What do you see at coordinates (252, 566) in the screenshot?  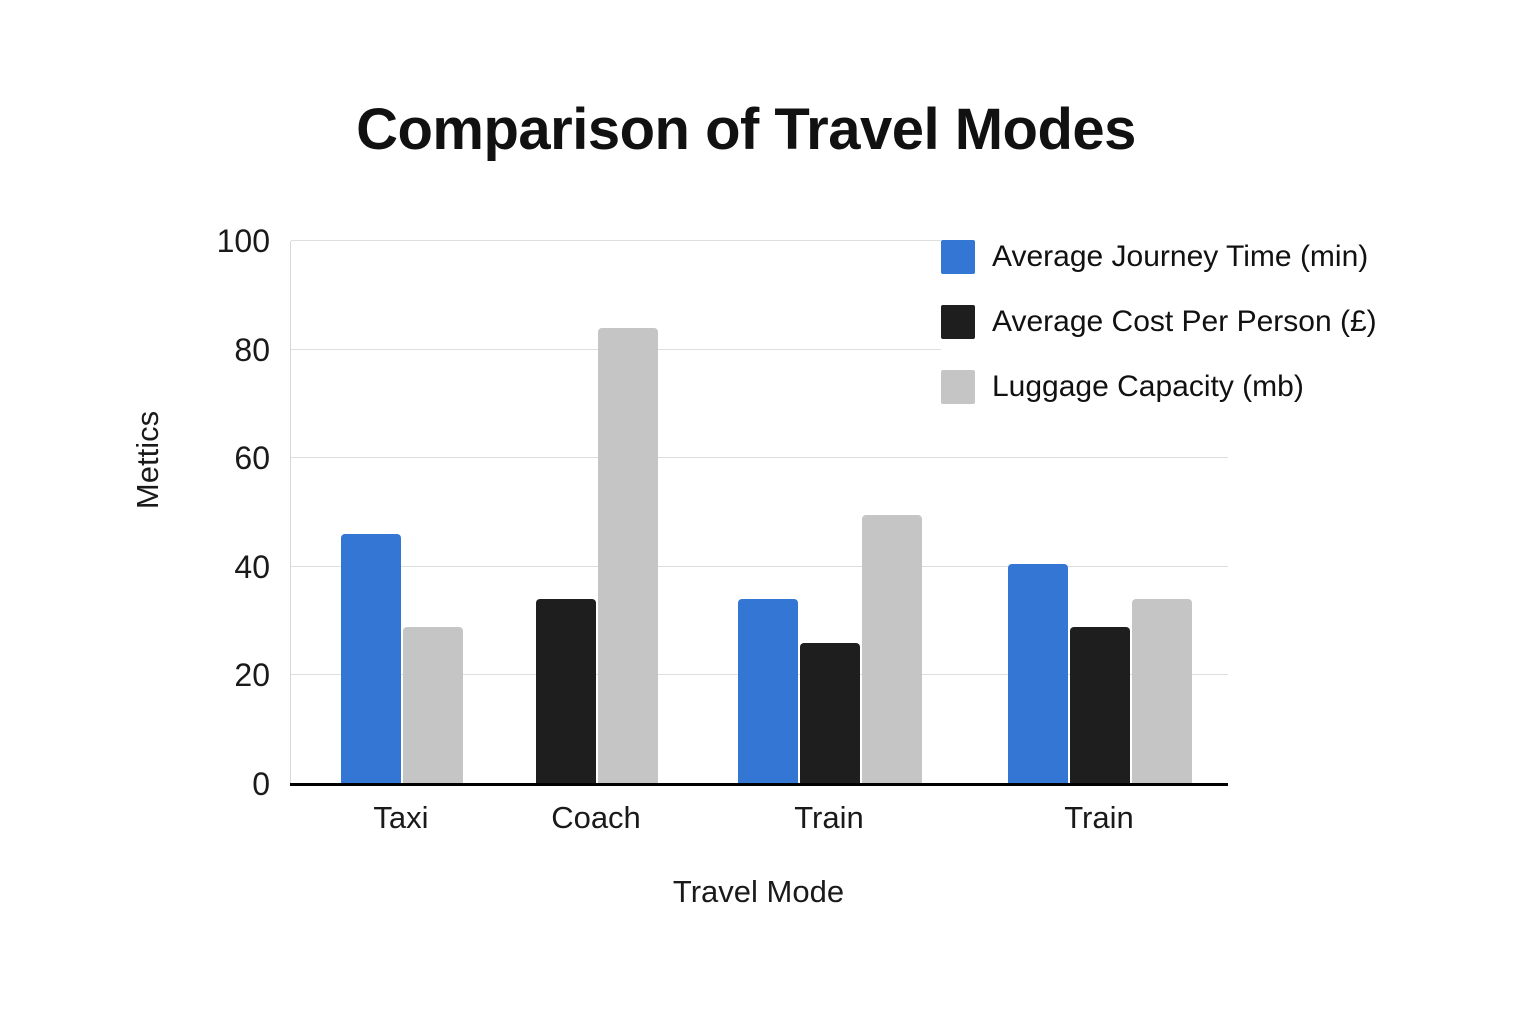 I see `y-tick-40: 40` at bounding box center [252, 566].